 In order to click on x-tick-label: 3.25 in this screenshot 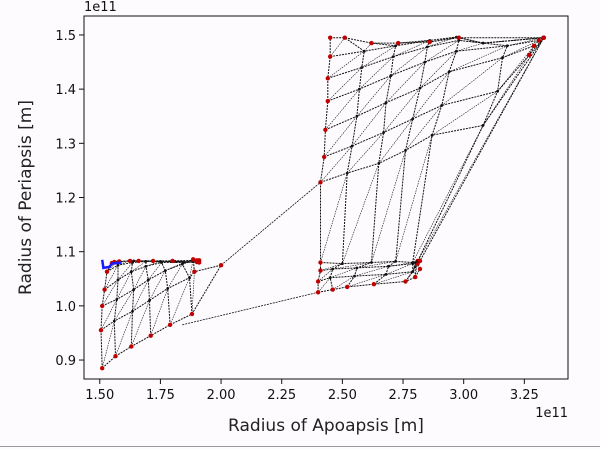, I will do `click(524, 395)`.